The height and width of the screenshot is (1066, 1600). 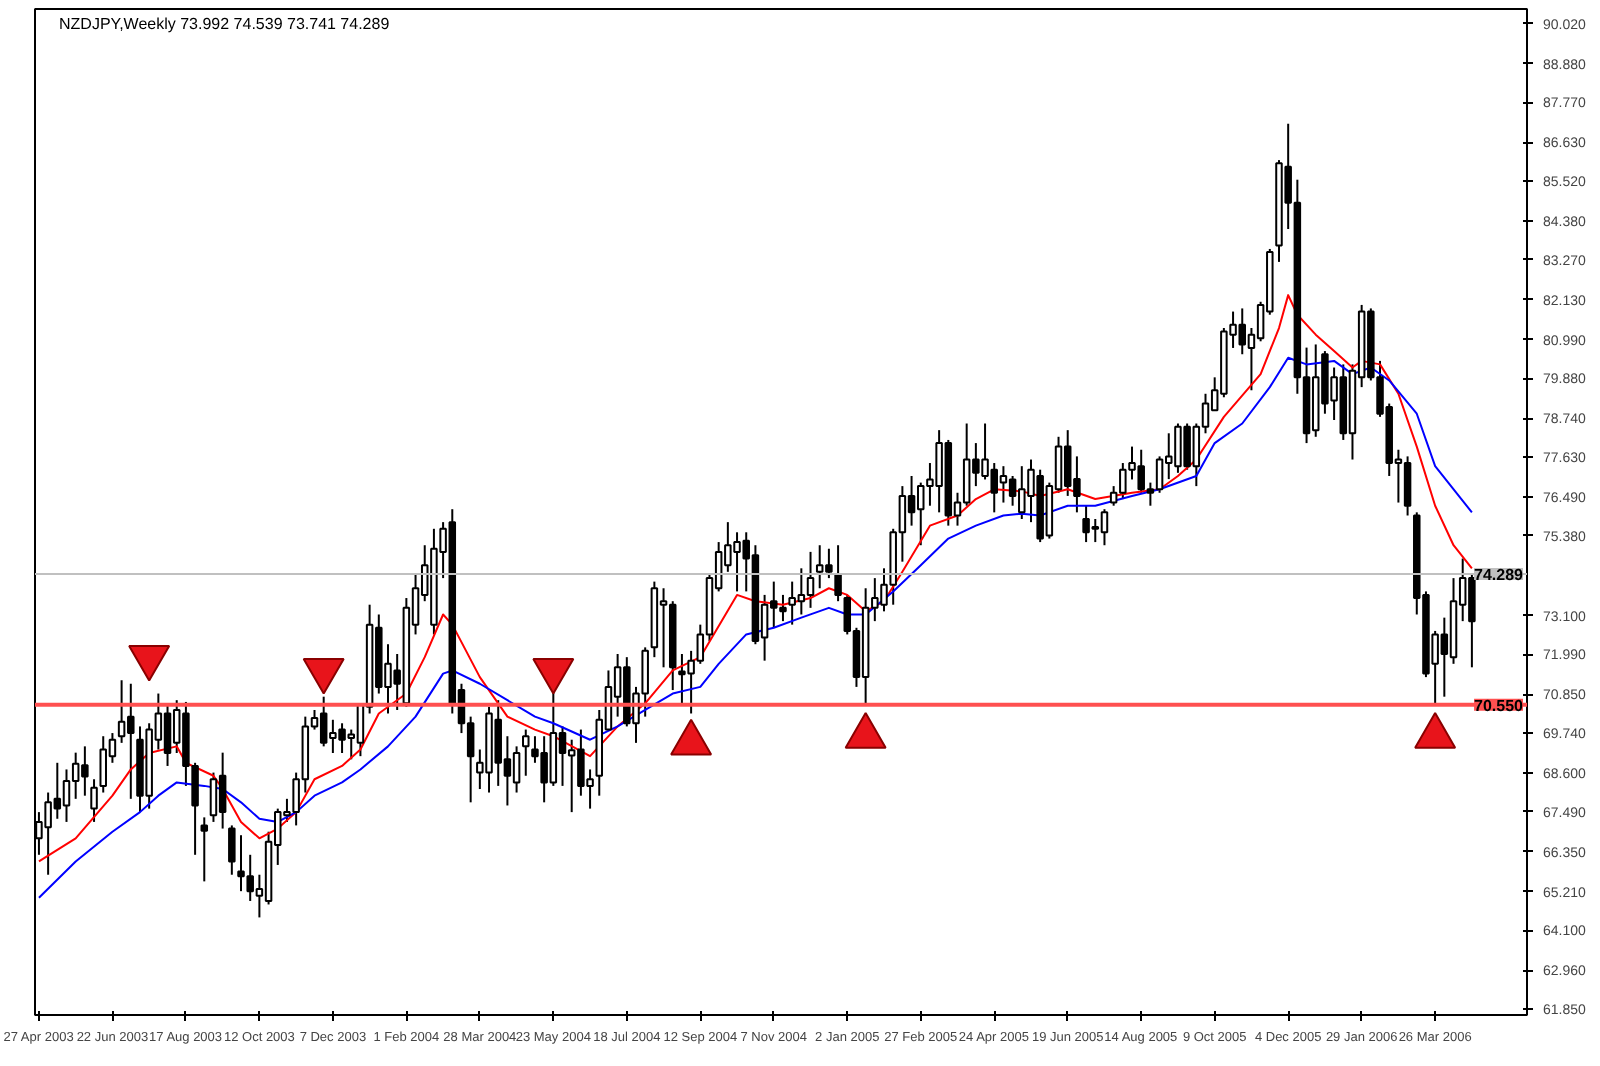 What do you see at coordinates (225, 24) in the screenshot?
I see `chart-title: NZDJPY,Weekly 73.992 74.539 73.741 74.289` at bounding box center [225, 24].